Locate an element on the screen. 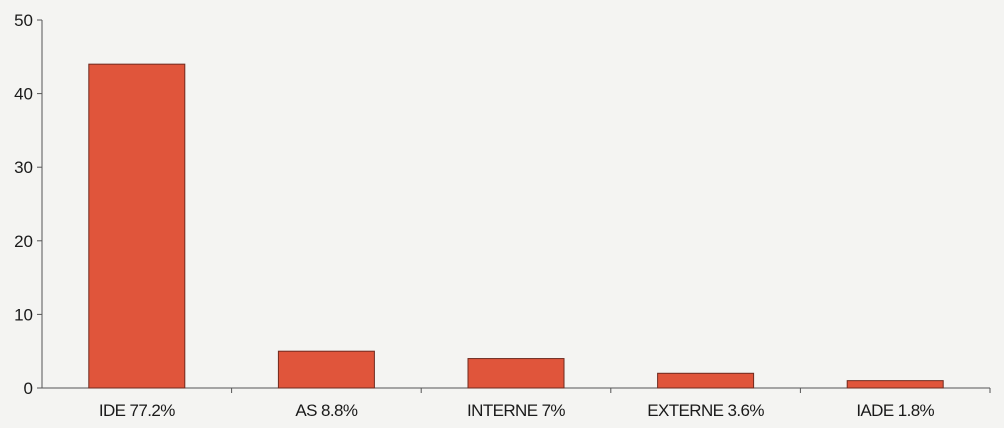 The height and width of the screenshot is (428, 1004). y-tick-label: 10 is located at coordinates (23, 314).